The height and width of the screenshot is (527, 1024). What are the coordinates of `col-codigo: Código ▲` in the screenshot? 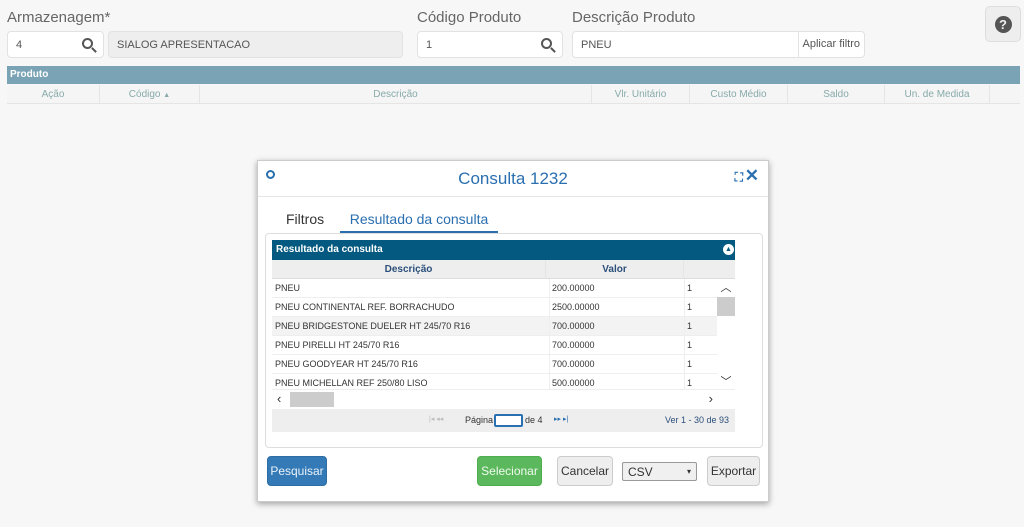 It's located at (150, 94).